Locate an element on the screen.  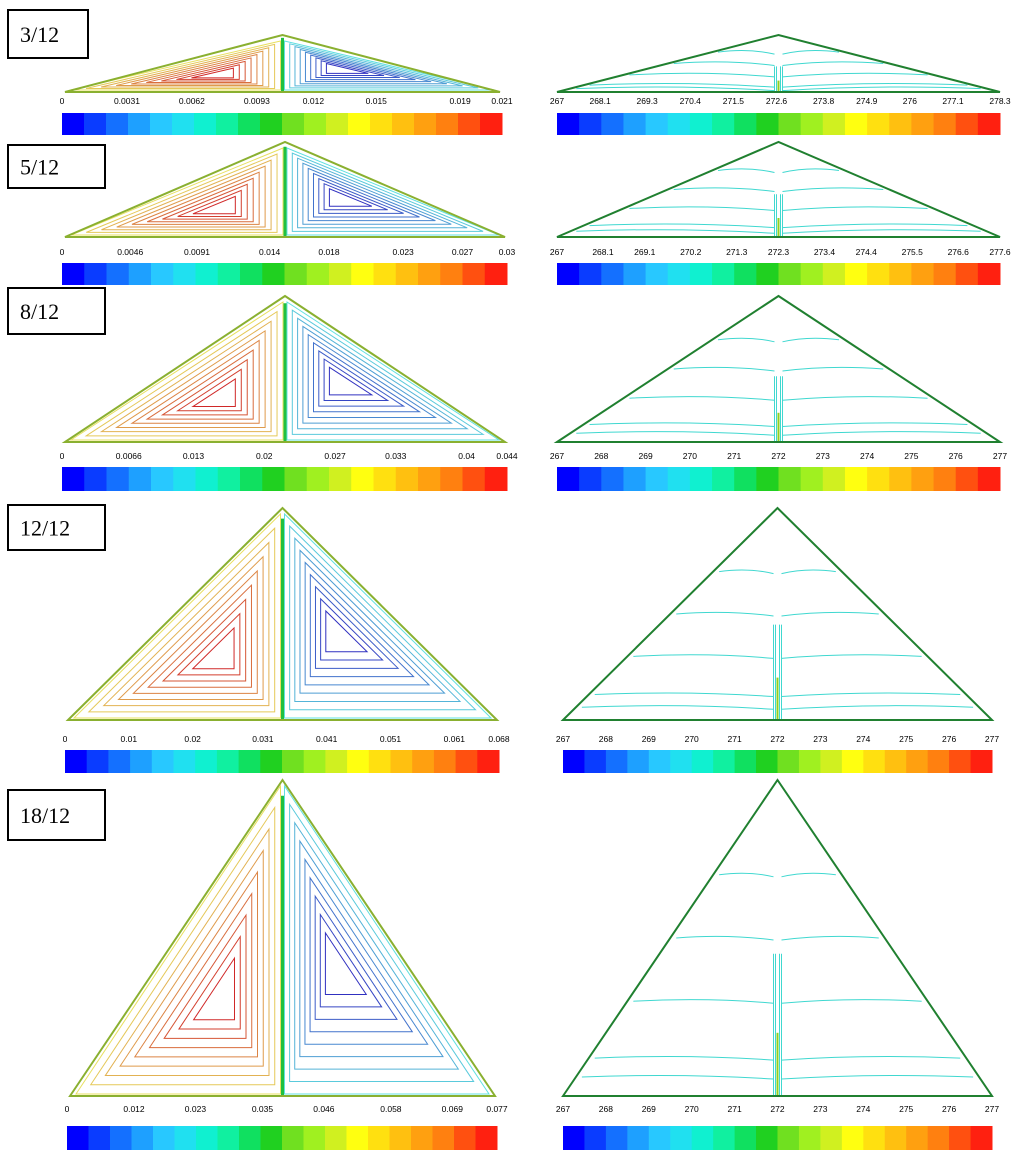
panel-label: 18/12 is located at coordinates (45, 815).